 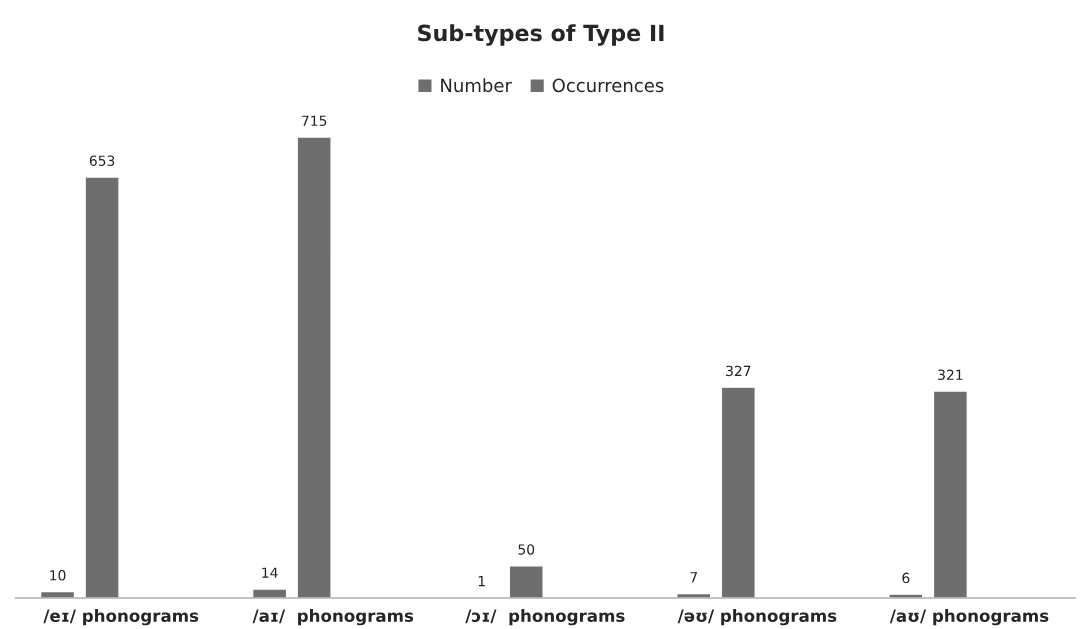 I want to click on data-label: 10, so click(x=58, y=575).